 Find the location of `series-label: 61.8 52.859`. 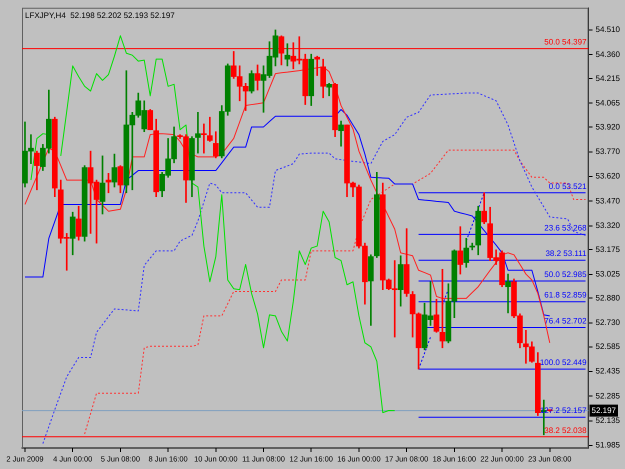

series-label: 61.8 52.859 is located at coordinates (566, 295).